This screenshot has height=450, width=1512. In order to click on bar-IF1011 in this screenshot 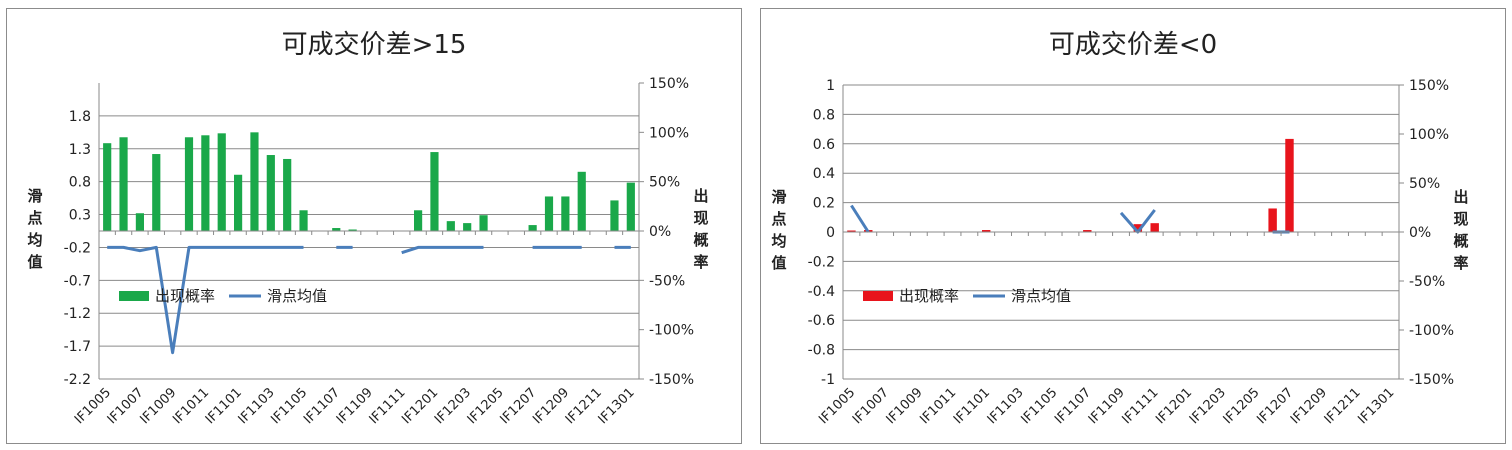, I will do `click(205, 183)`.